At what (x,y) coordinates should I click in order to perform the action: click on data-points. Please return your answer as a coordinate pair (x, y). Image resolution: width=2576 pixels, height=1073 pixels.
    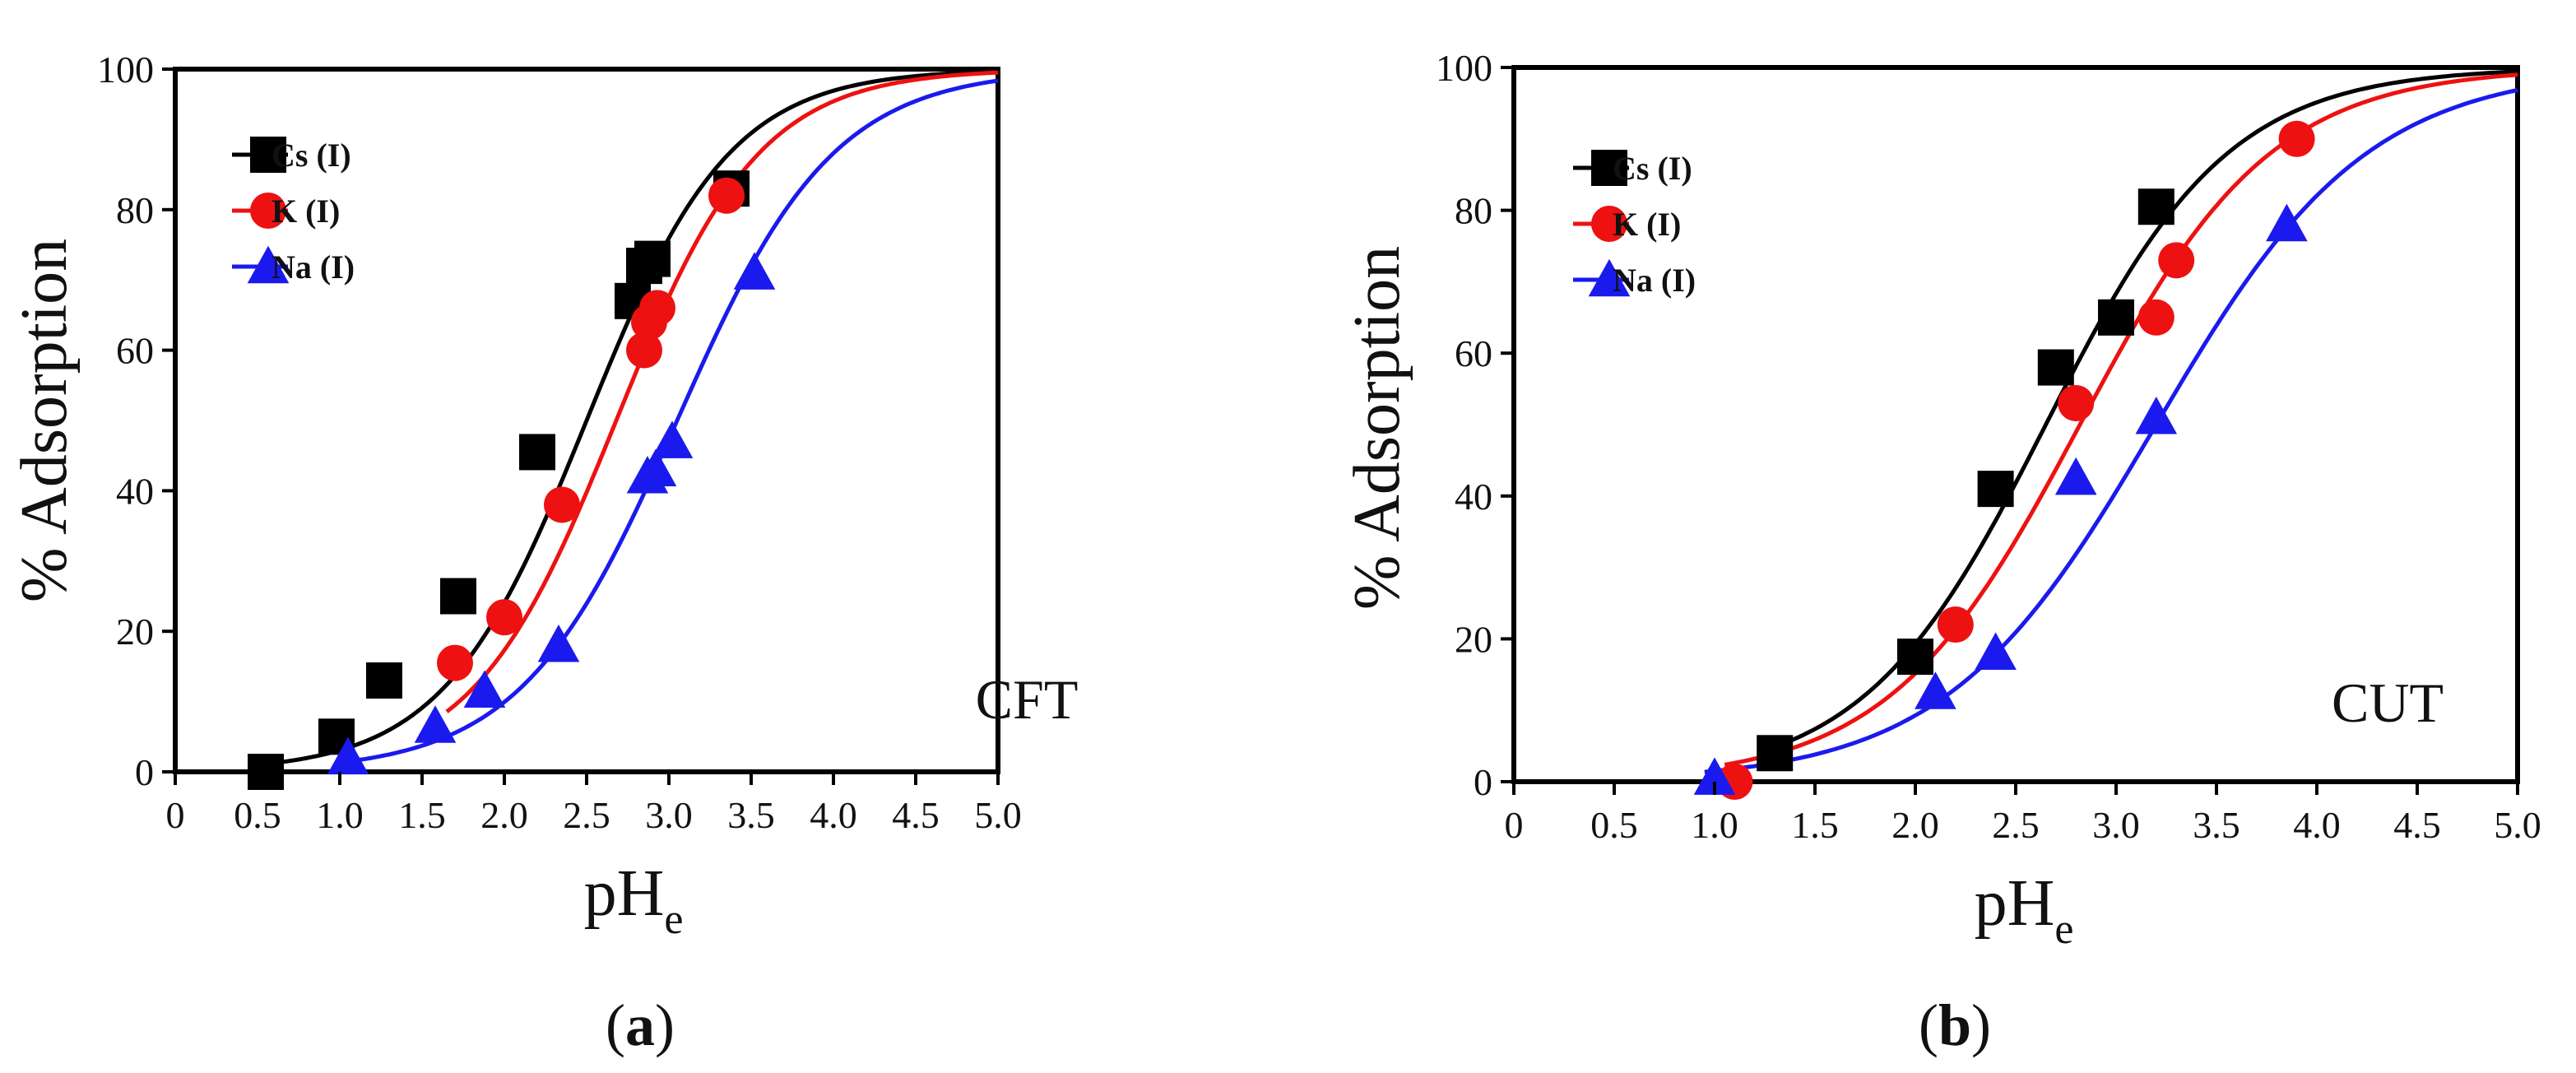
    Looking at the image, I should click on (512, 480).